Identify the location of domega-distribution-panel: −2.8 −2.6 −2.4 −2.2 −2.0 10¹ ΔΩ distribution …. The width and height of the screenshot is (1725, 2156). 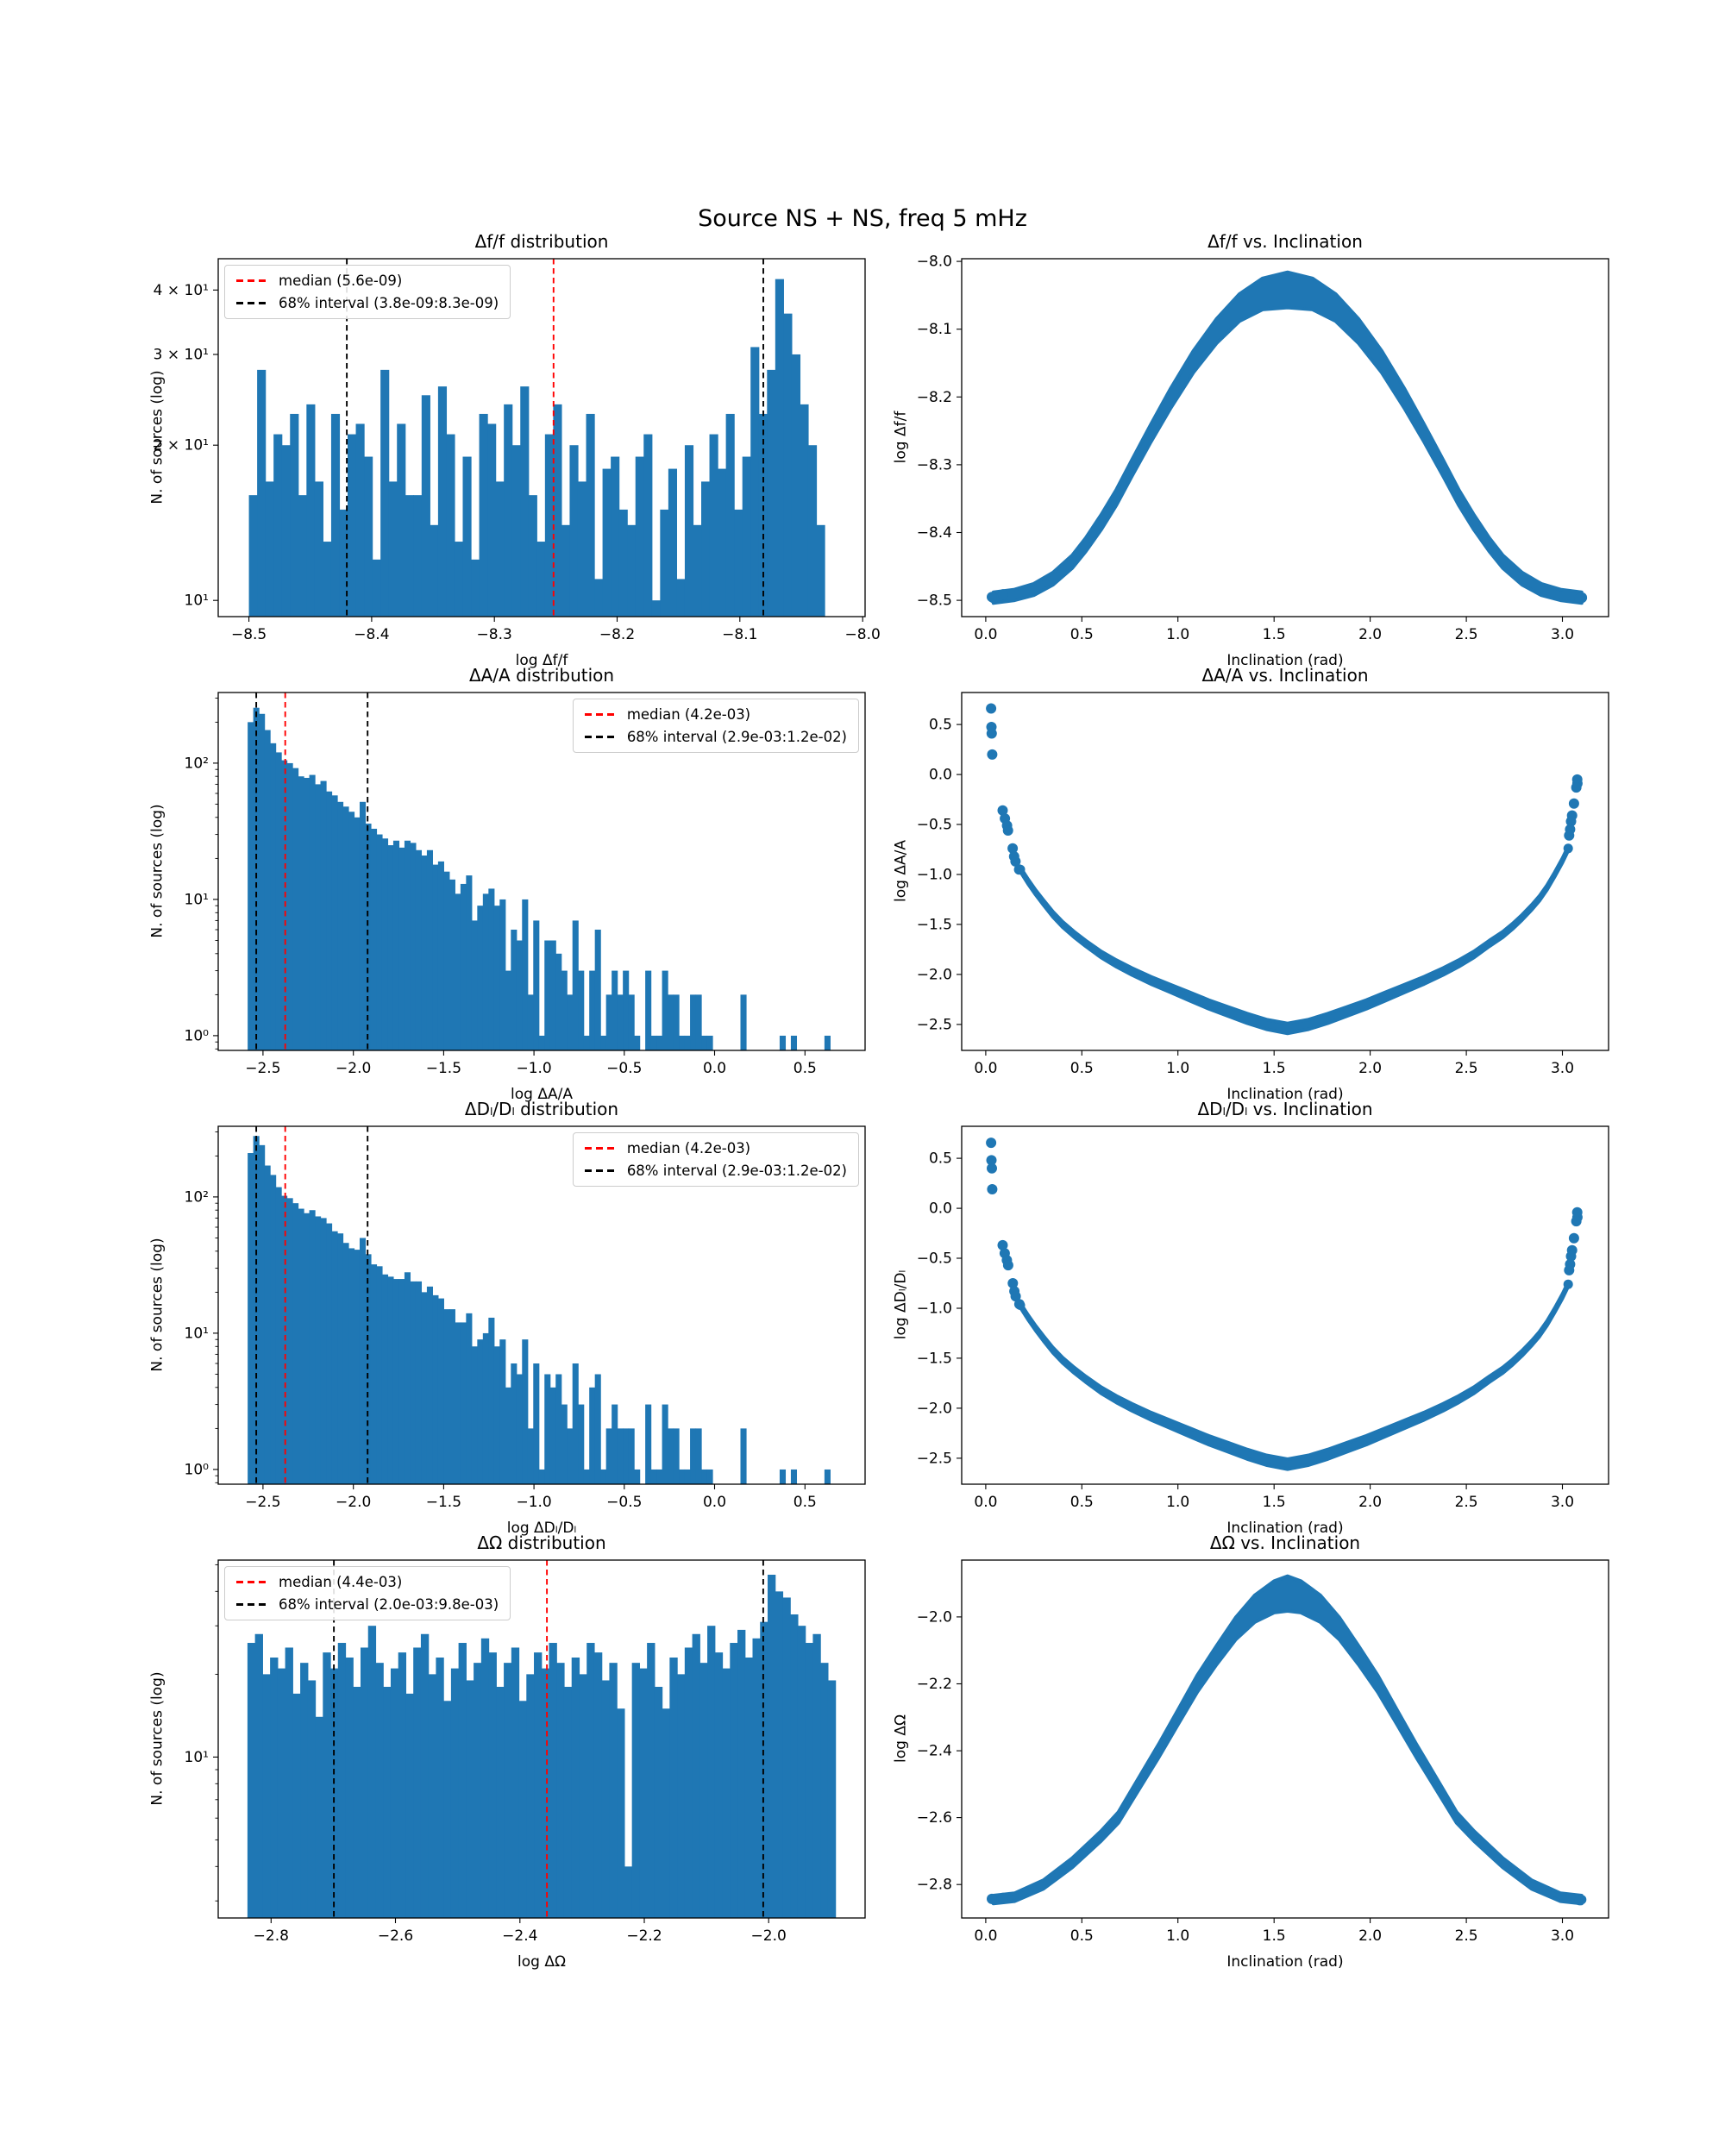
(507, 1754).